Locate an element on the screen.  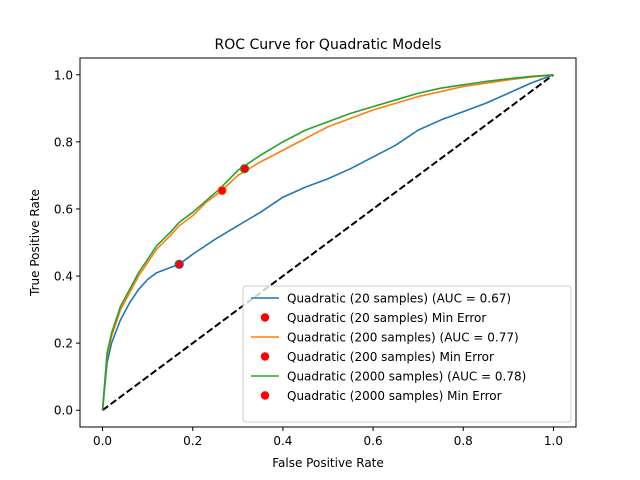
y-tick-label: 0.8 is located at coordinates (63, 142).